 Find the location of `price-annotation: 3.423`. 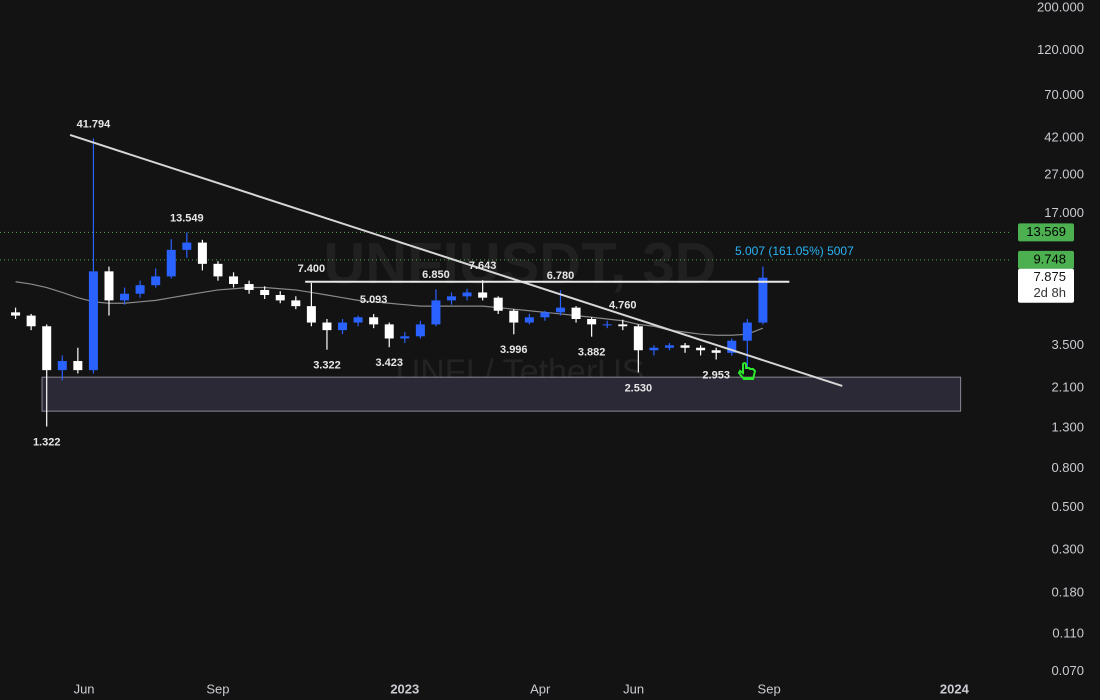

price-annotation: 3.423 is located at coordinates (389, 363).